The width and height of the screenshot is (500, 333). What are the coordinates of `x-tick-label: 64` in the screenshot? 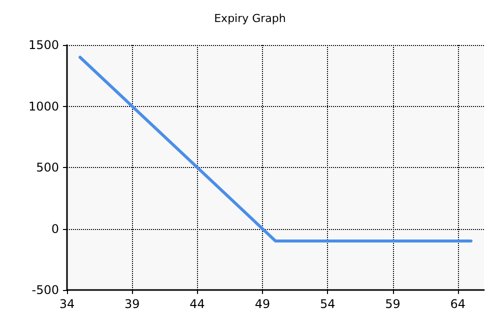 It's located at (458, 304).